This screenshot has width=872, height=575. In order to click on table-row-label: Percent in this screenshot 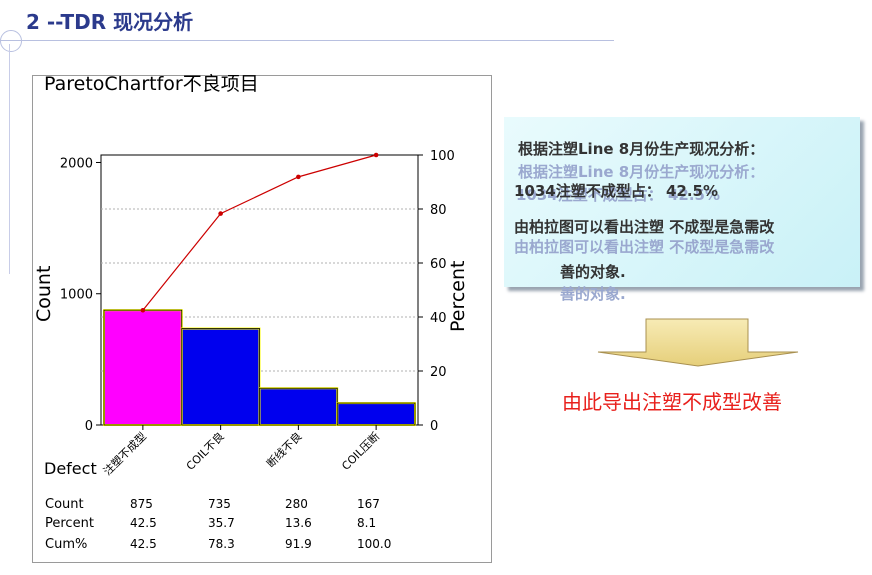, I will do `click(69, 523)`.